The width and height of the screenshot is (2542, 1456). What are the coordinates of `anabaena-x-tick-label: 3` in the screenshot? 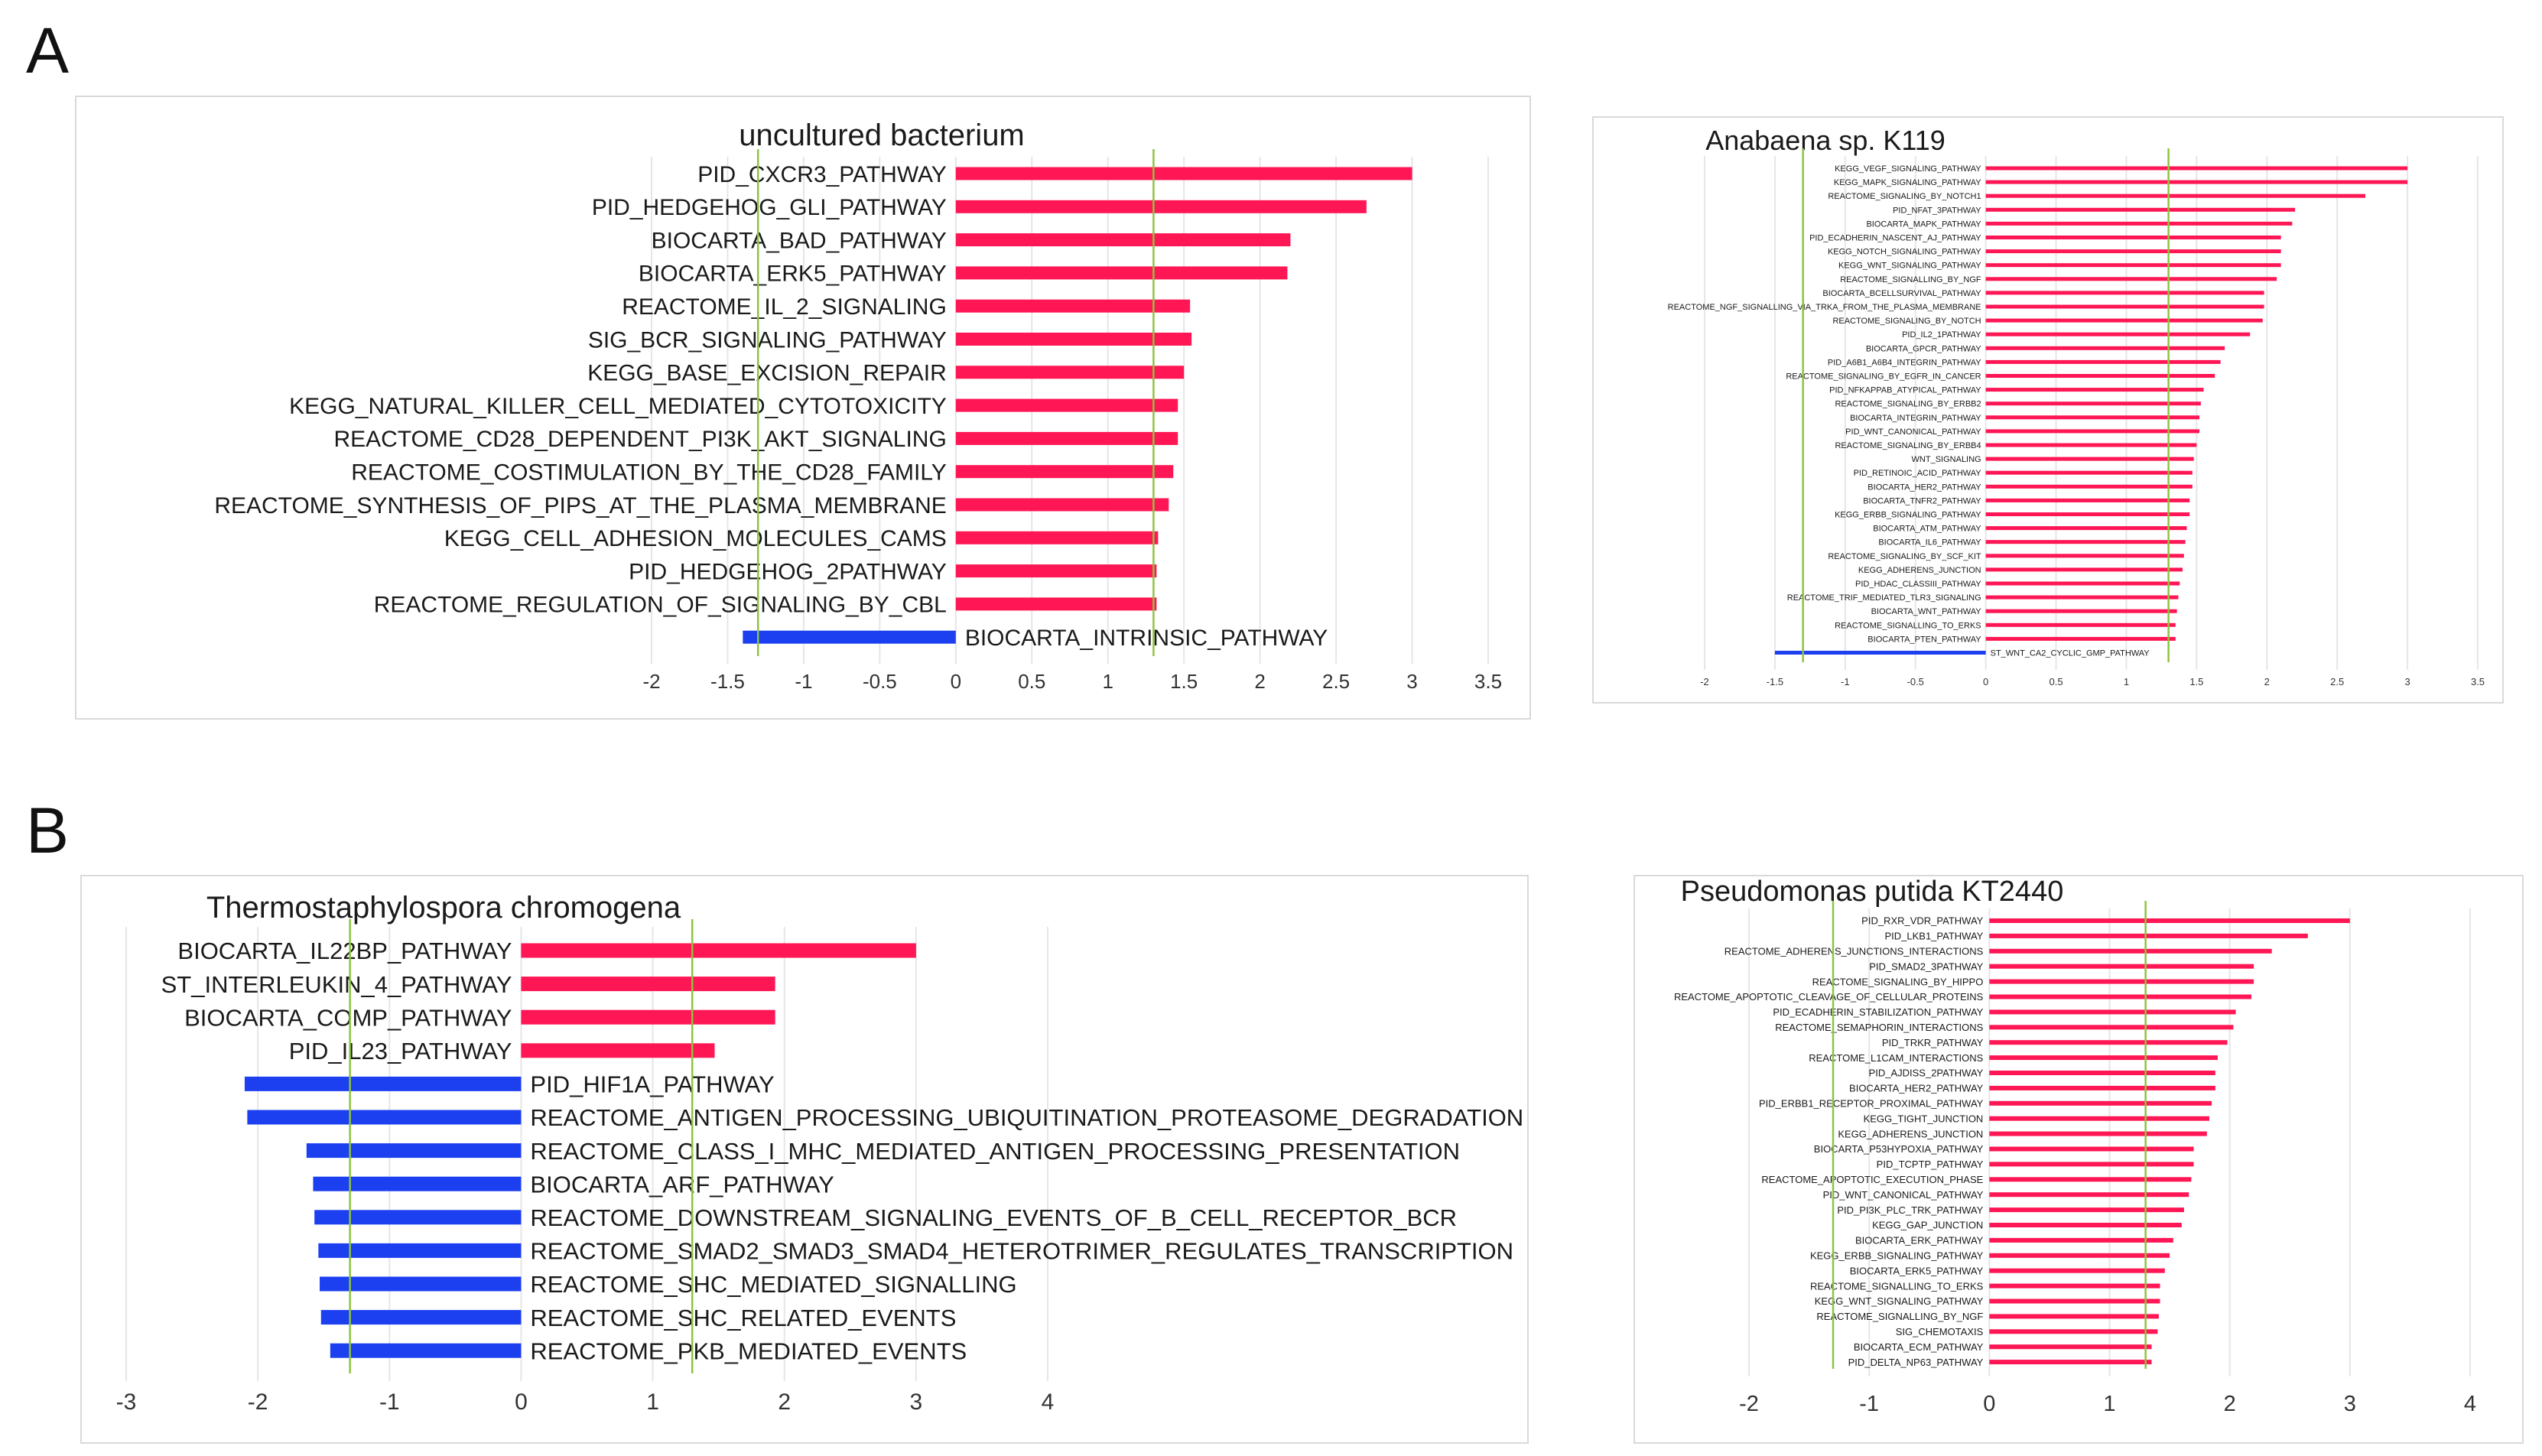 It's located at (2407, 681).